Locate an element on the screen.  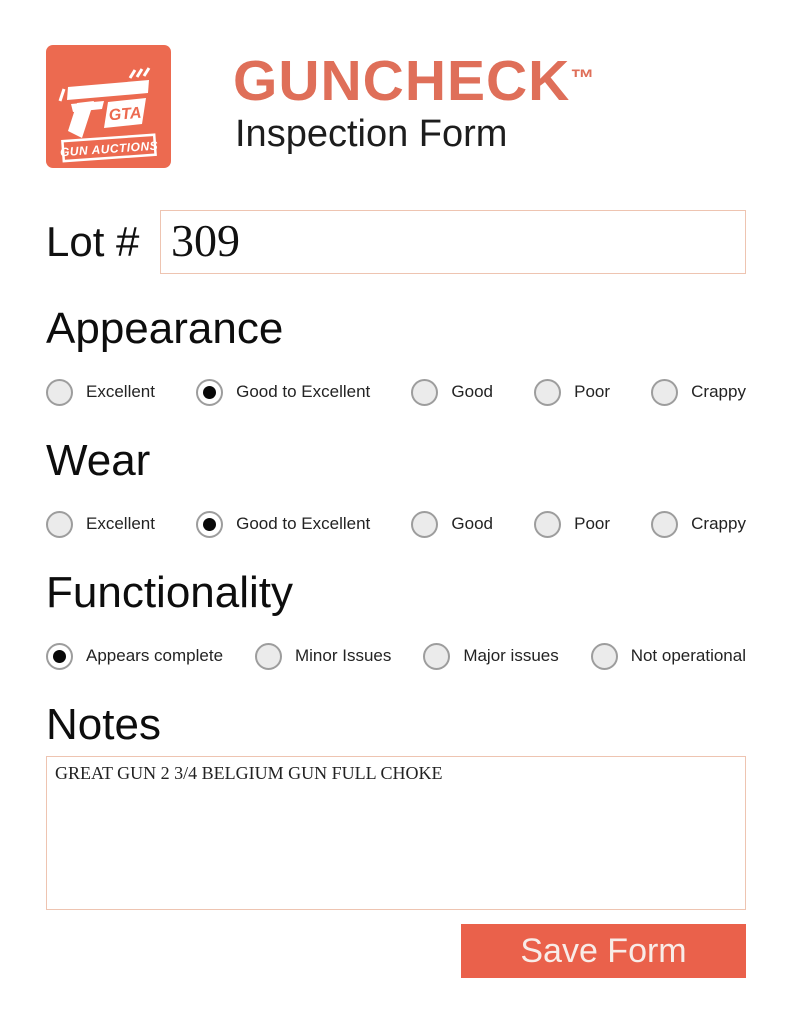
radio-option-wear-good-to-excellent: Good to Excellent is located at coordinates (283, 524).